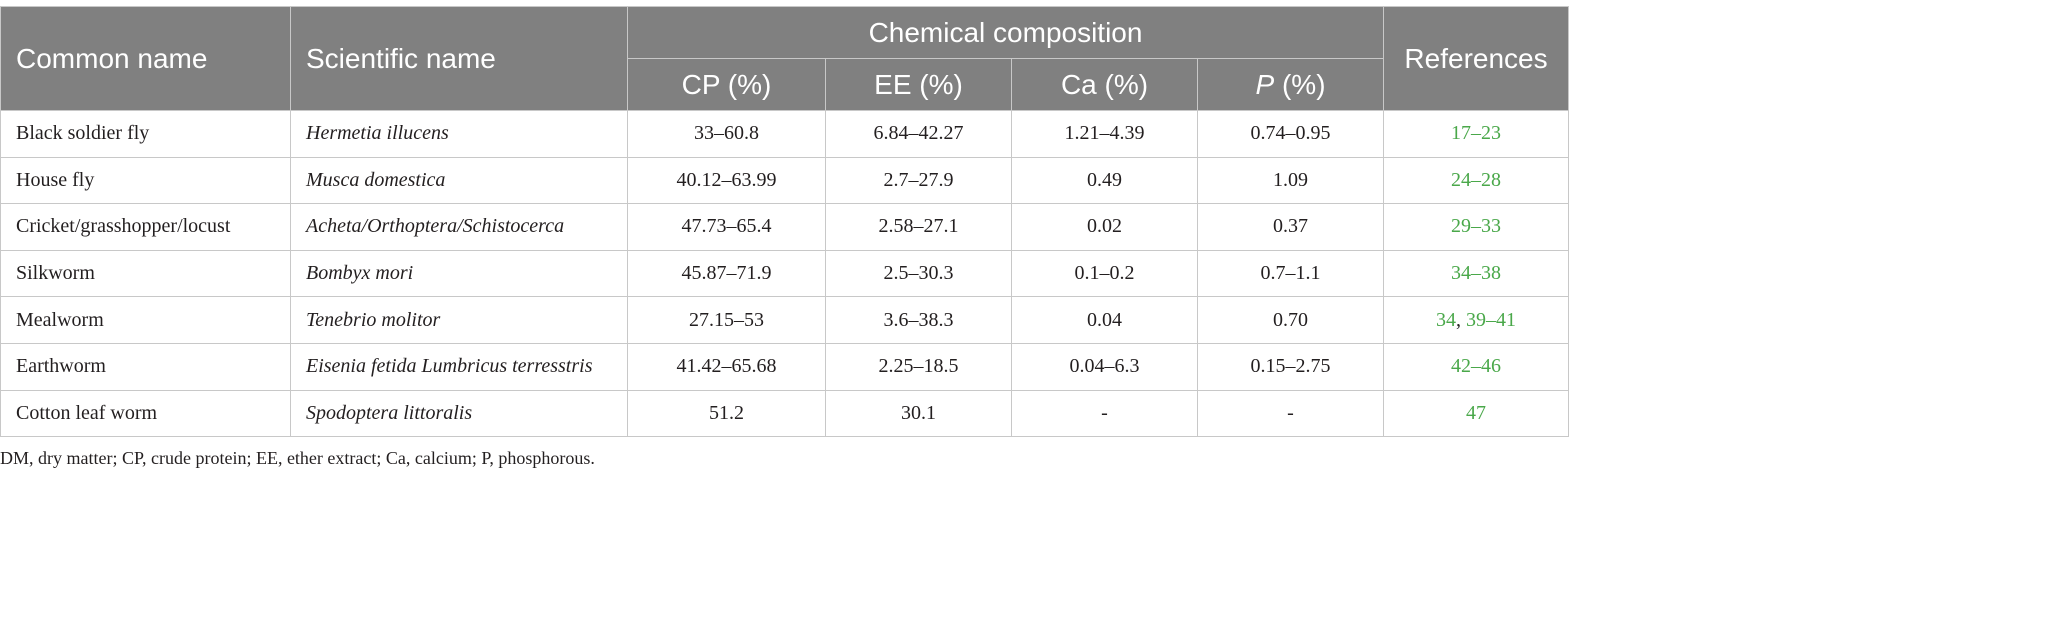 Image resolution: width=2067 pixels, height=631 pixels. I want to click on header-cp: CP (%), so click(726, 84).